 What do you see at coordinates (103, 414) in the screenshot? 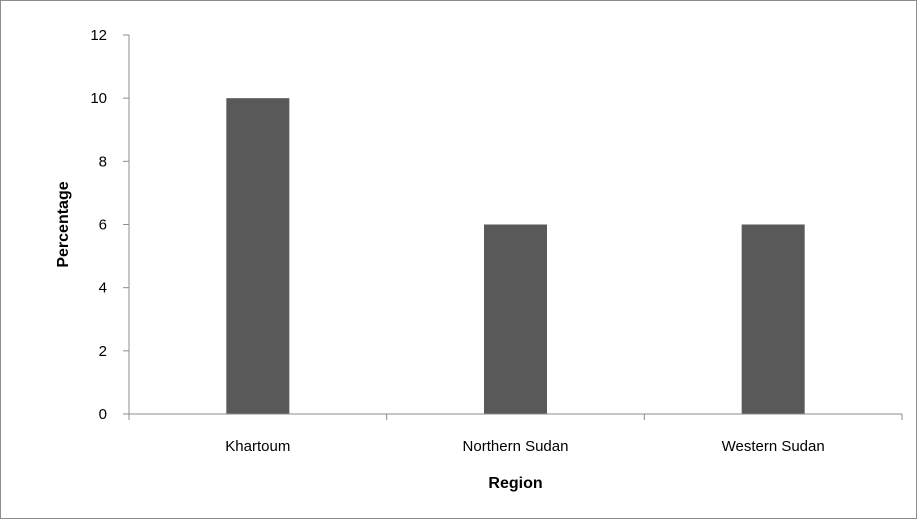
I see `y-tick-label: 0` at bounding box center [103, 414].